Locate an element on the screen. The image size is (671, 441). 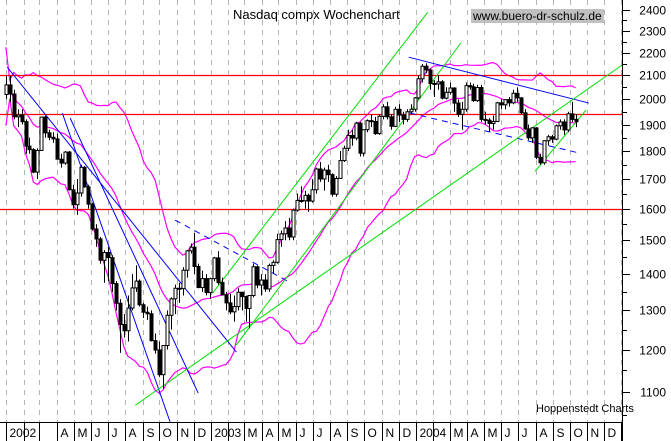
y-tick-label: 2400 is located at coordinates (652, 11).